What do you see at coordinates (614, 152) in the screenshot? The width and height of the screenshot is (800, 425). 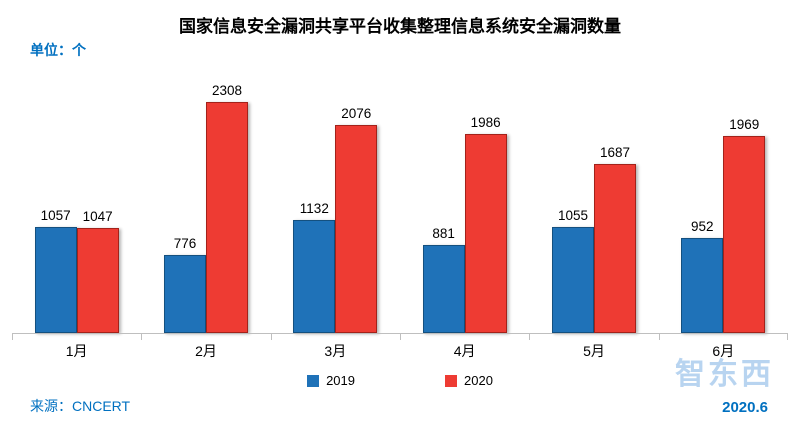 I see `value-label: 1687` at bounding box center [614, 152].